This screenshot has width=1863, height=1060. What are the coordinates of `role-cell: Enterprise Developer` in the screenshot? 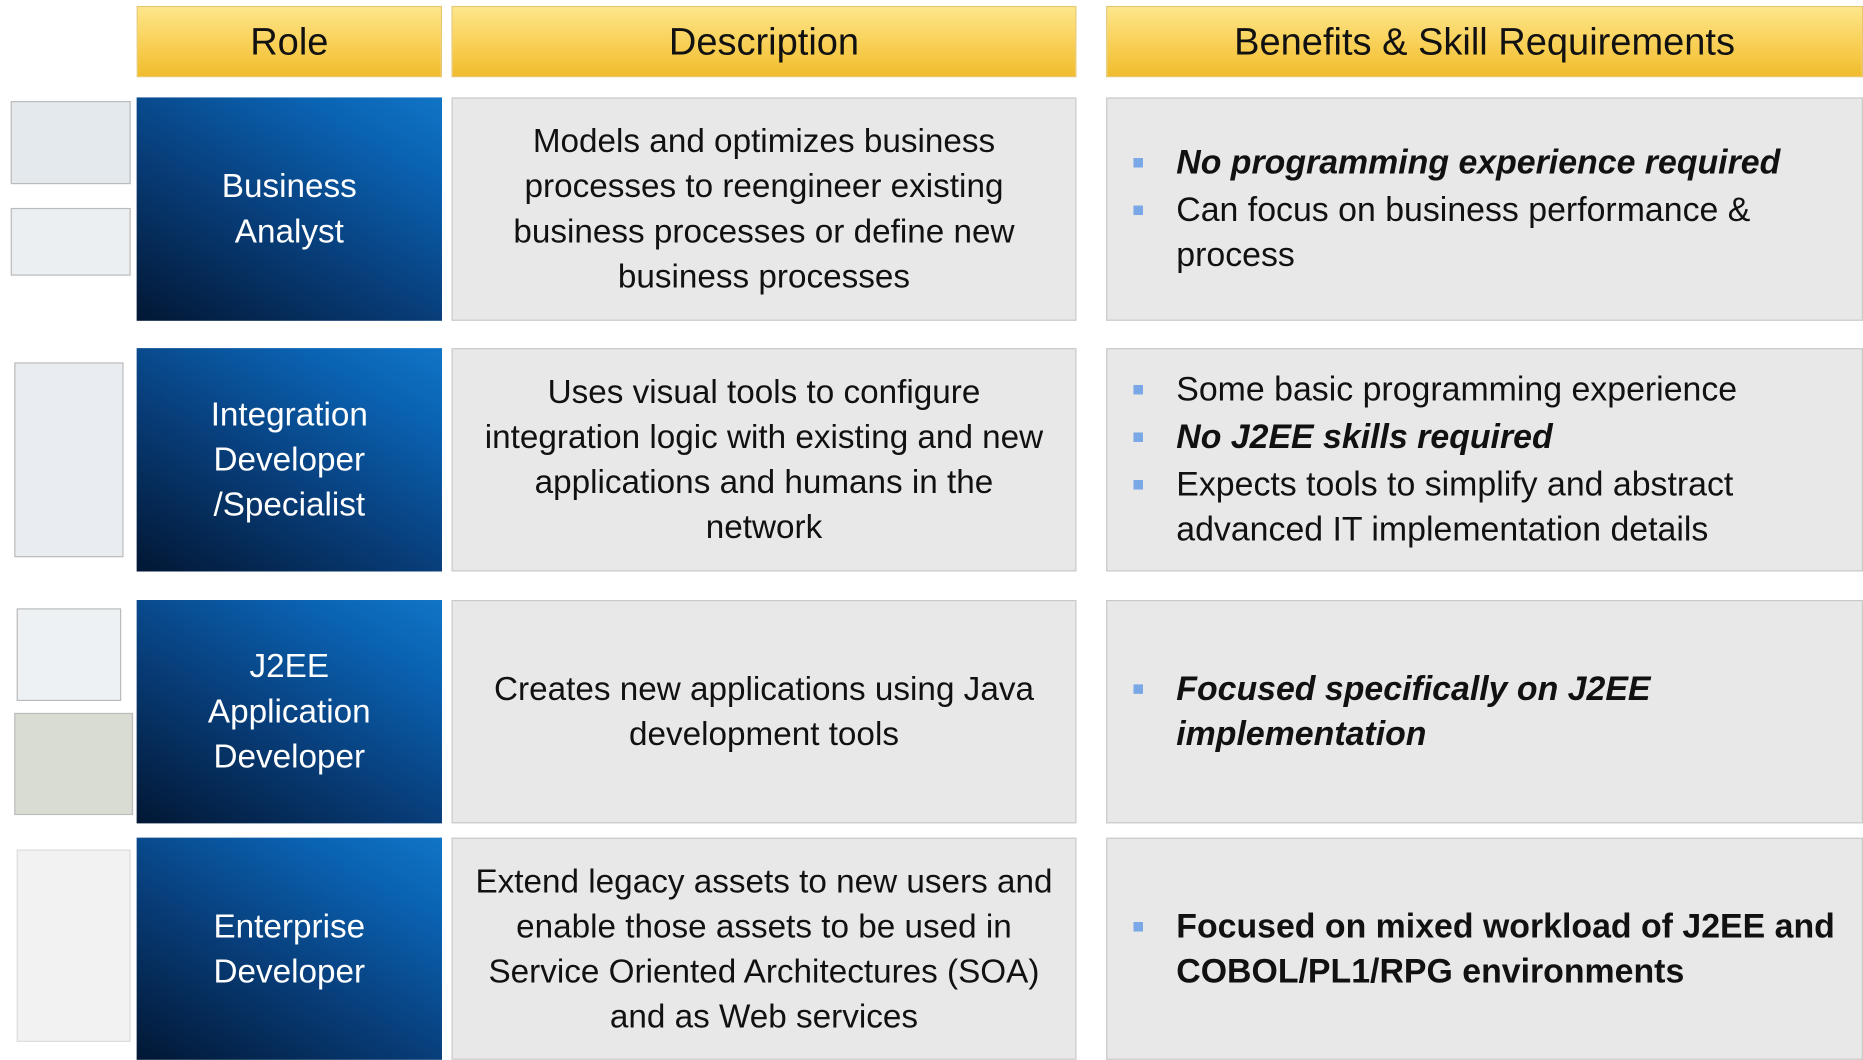 It's located at (289, 948).